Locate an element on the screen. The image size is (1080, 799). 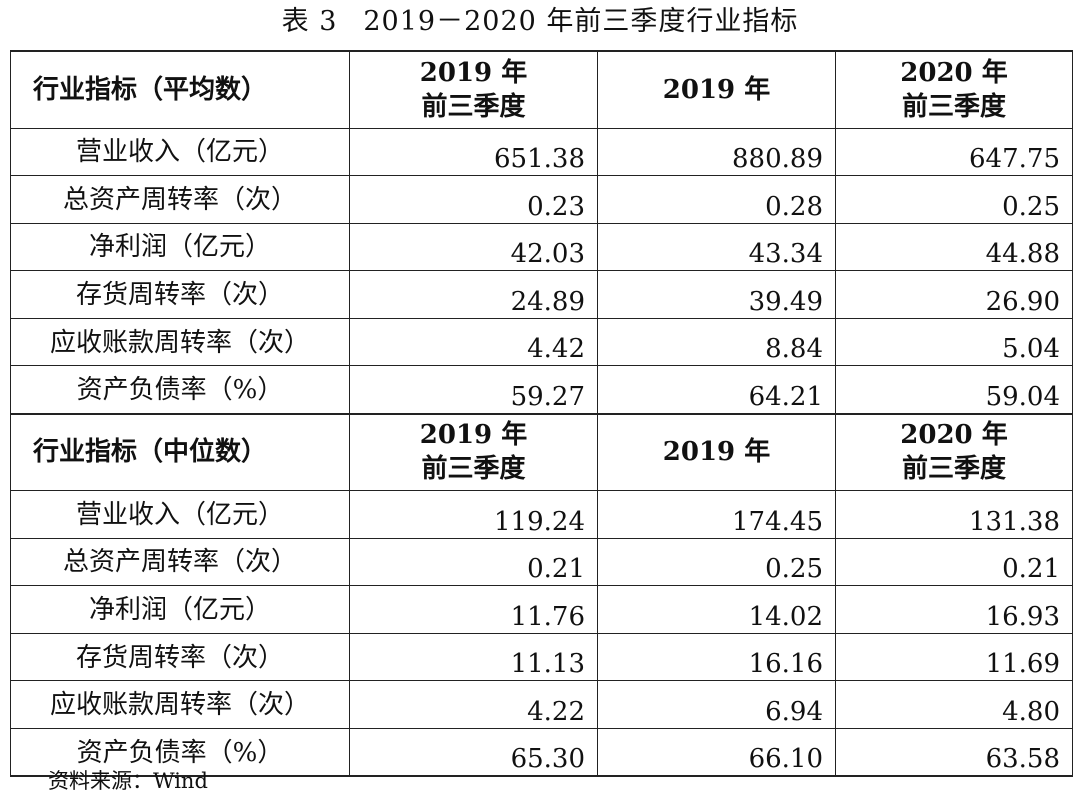
cell-value: 16.93 is located at coordinates (954, 609).